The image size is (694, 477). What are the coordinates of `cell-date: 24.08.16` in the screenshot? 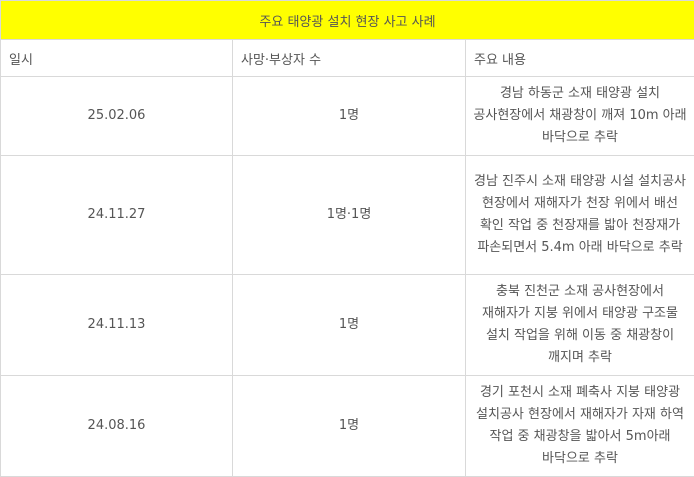 It's located at (117, 426).